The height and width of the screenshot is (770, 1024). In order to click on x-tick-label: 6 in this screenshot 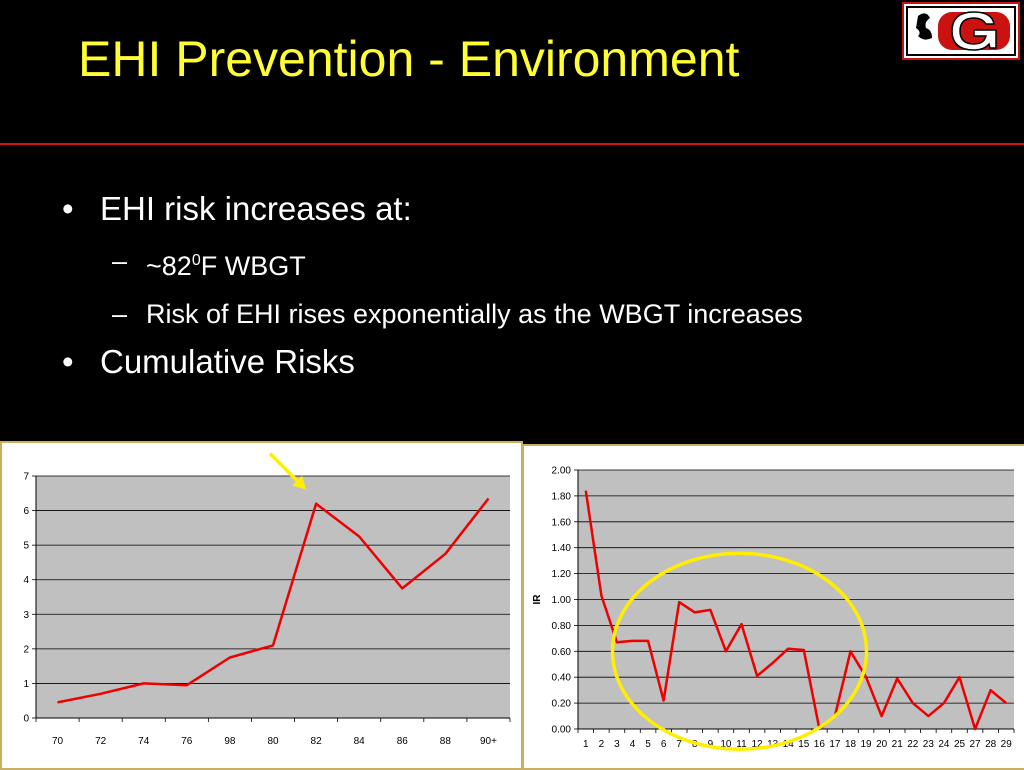, I will do `click(664, 744)`.